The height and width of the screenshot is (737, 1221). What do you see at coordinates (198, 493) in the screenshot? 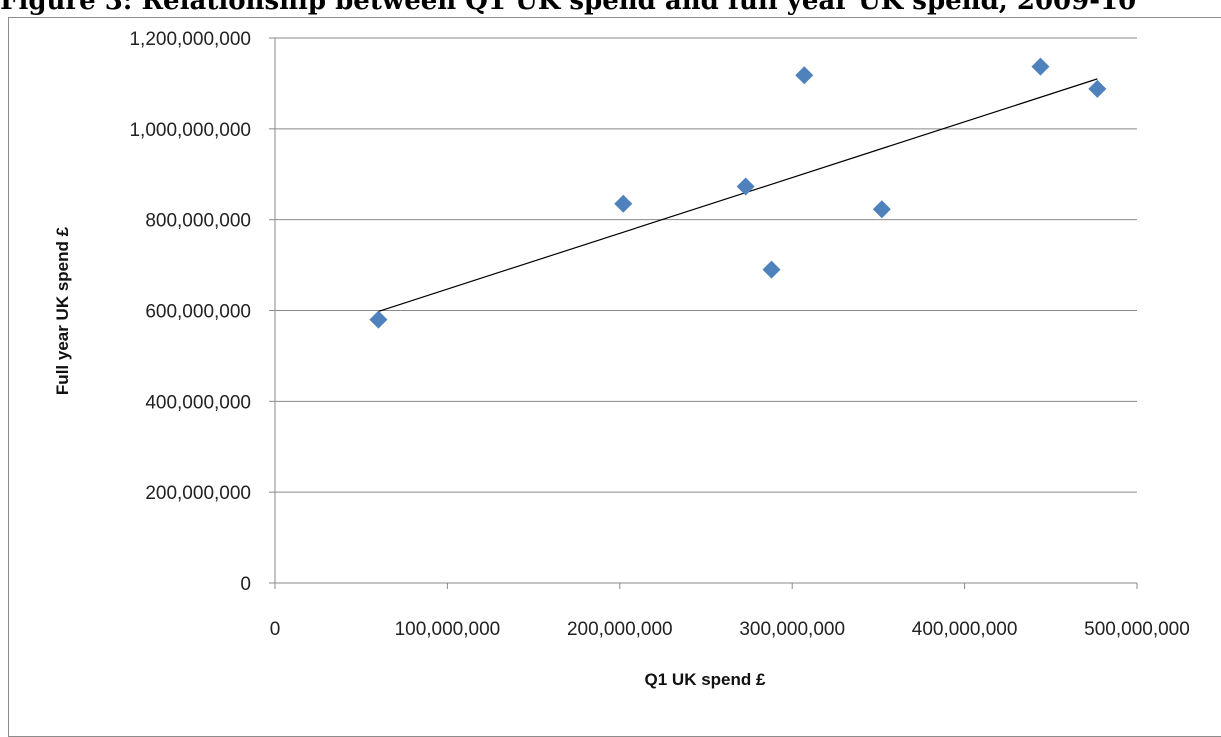
I see `y-tick-label: 200,000,000` at bounding box center [198, 493].